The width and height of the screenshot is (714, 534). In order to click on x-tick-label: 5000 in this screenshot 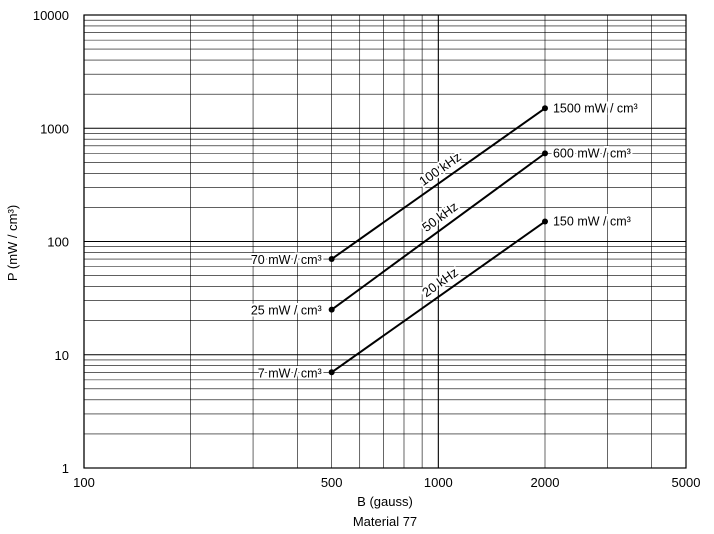, I will do `click(686, 482)`.